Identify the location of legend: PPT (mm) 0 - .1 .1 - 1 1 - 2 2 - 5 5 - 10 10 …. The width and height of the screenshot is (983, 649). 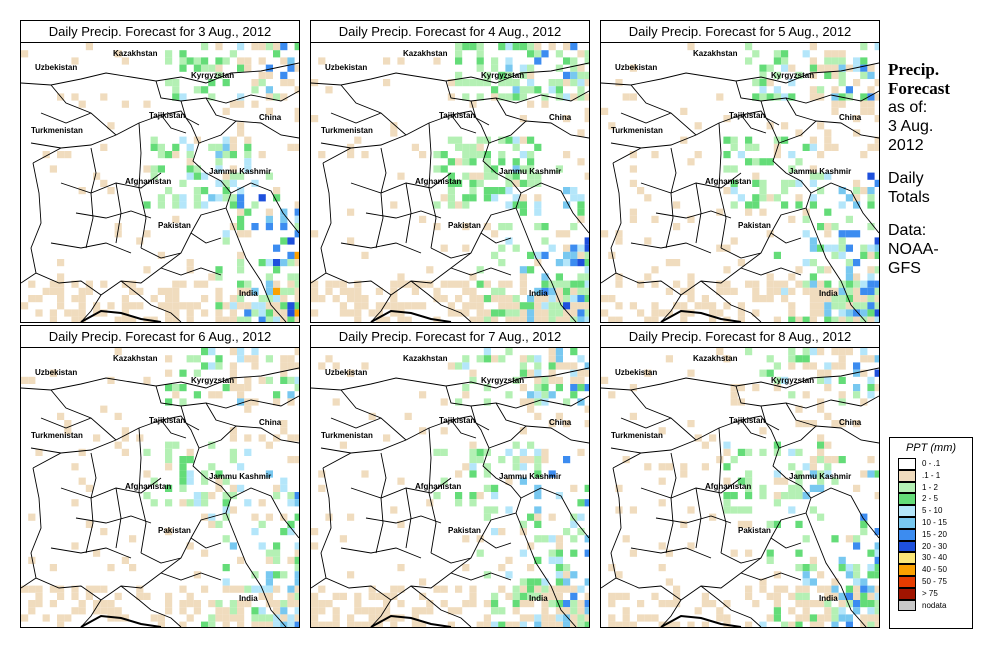
(931, 533).